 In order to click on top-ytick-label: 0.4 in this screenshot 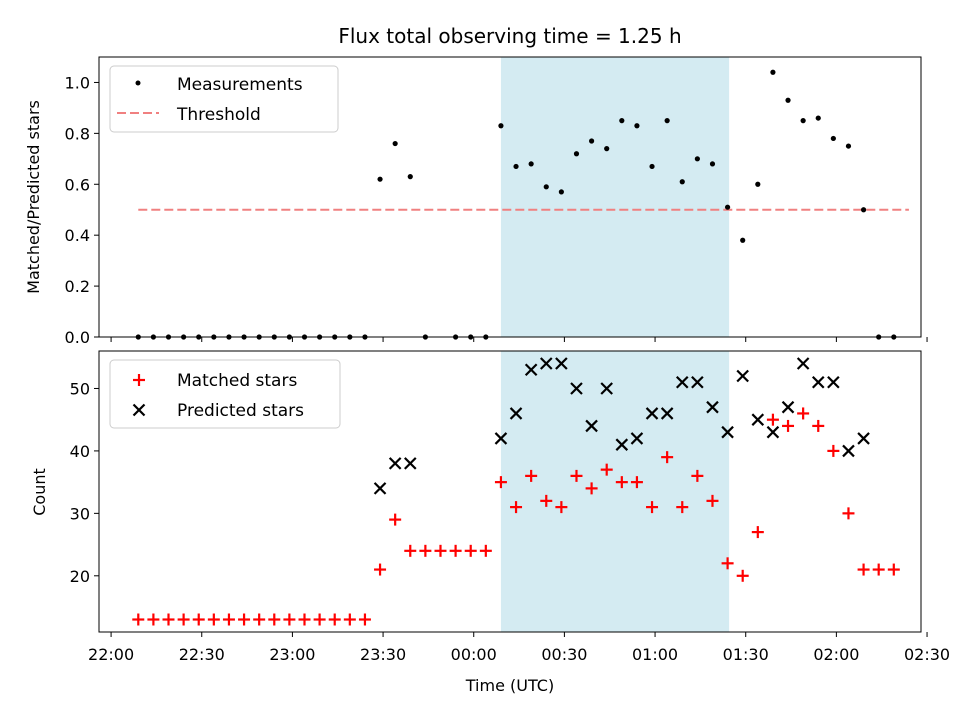, I will do `click(77, 235)`.